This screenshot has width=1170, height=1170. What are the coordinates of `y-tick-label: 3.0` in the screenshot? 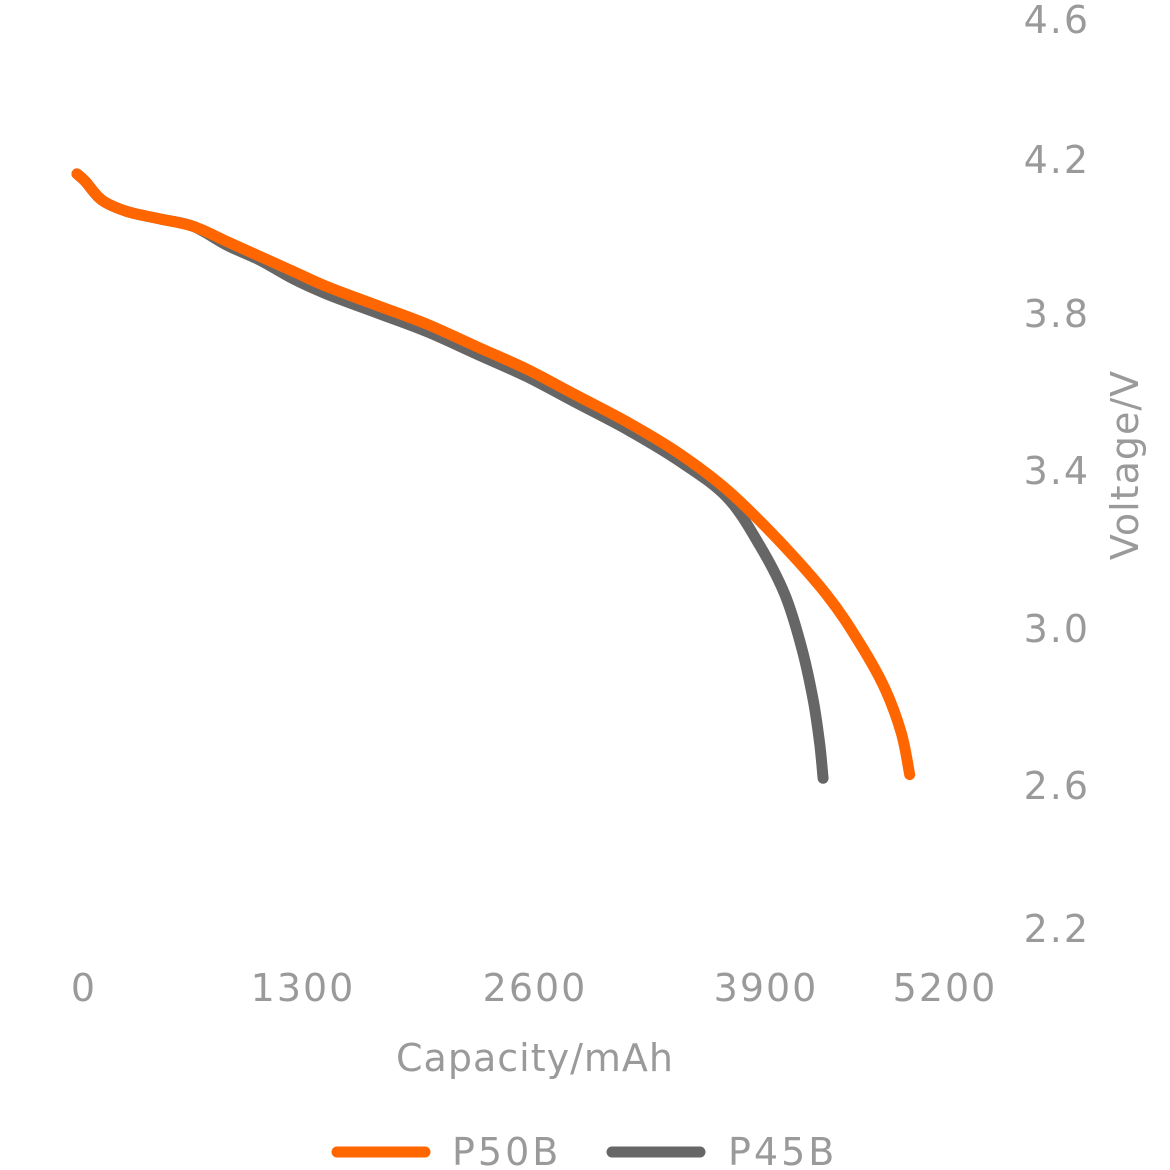 It's located at (1057, 629).